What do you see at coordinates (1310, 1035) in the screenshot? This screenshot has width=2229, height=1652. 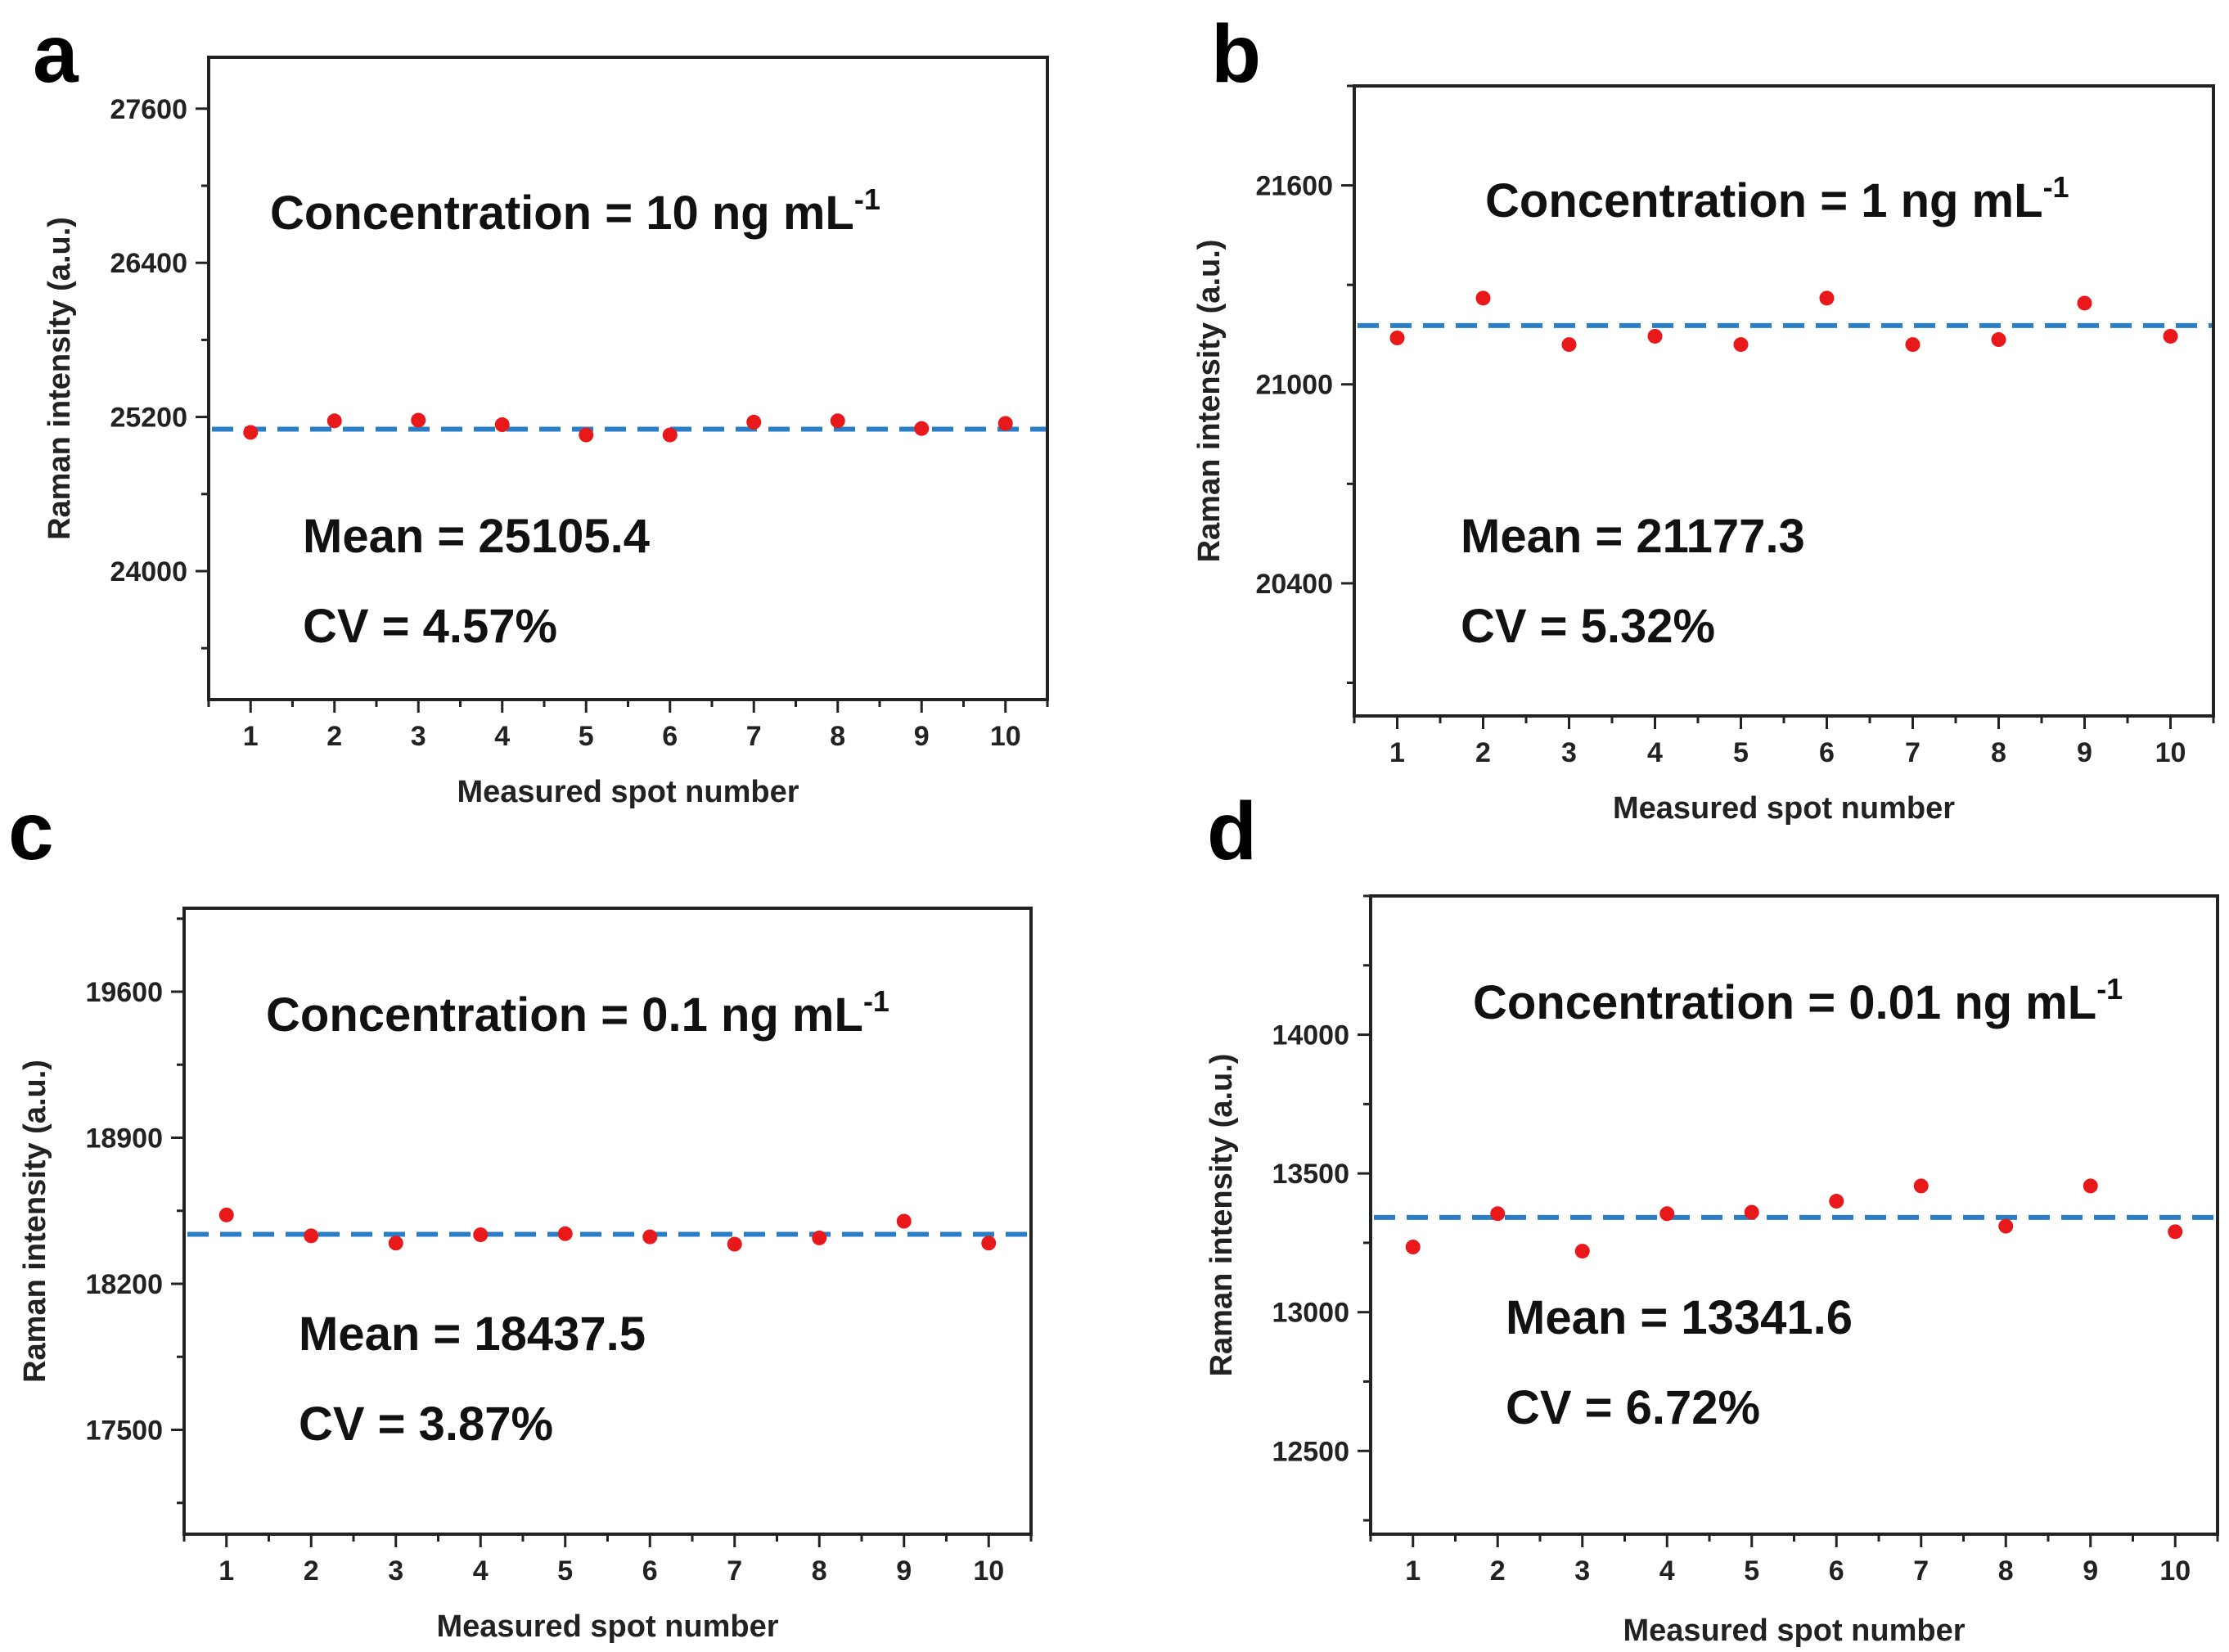 I see `y-tick-label: 14000` at bounding box center [1310, 1035].